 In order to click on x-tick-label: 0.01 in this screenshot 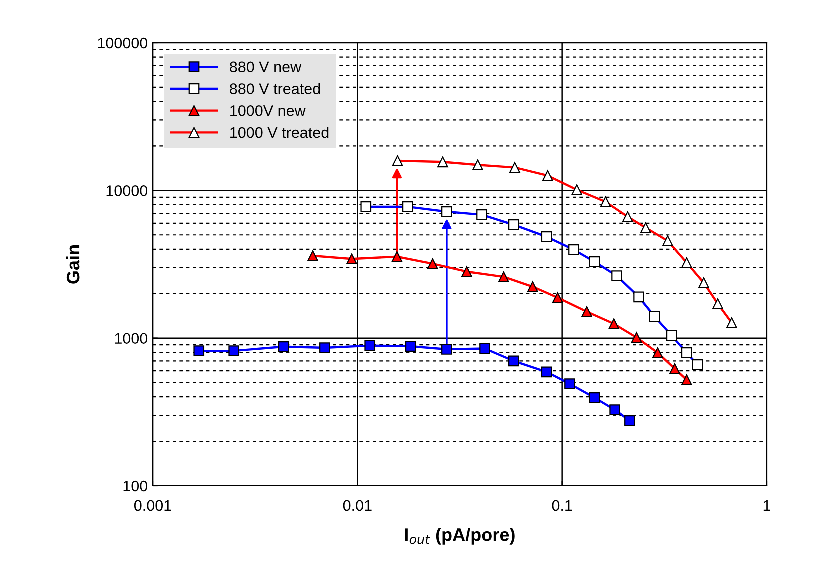, I will do `click(357, 506)`.